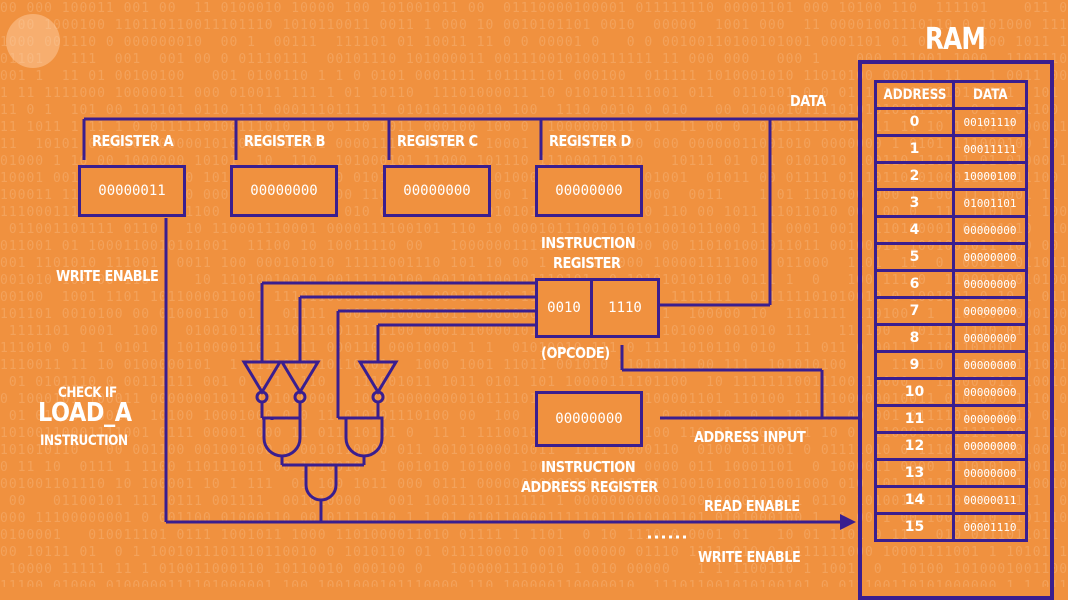  I want to click on ram-row: 12 00000000, so click(951, 446).